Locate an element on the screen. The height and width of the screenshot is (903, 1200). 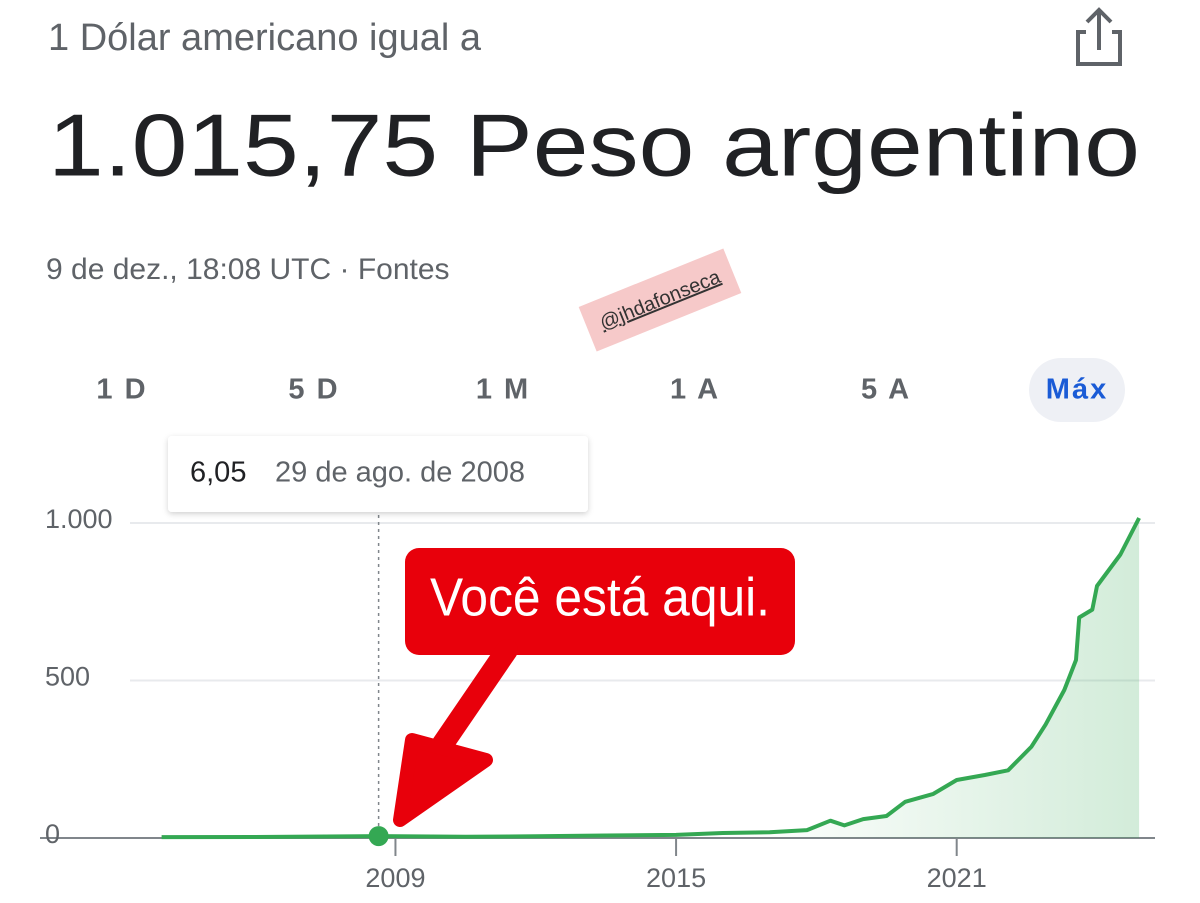
tab-highlight is located at coordinates (1077, 390).